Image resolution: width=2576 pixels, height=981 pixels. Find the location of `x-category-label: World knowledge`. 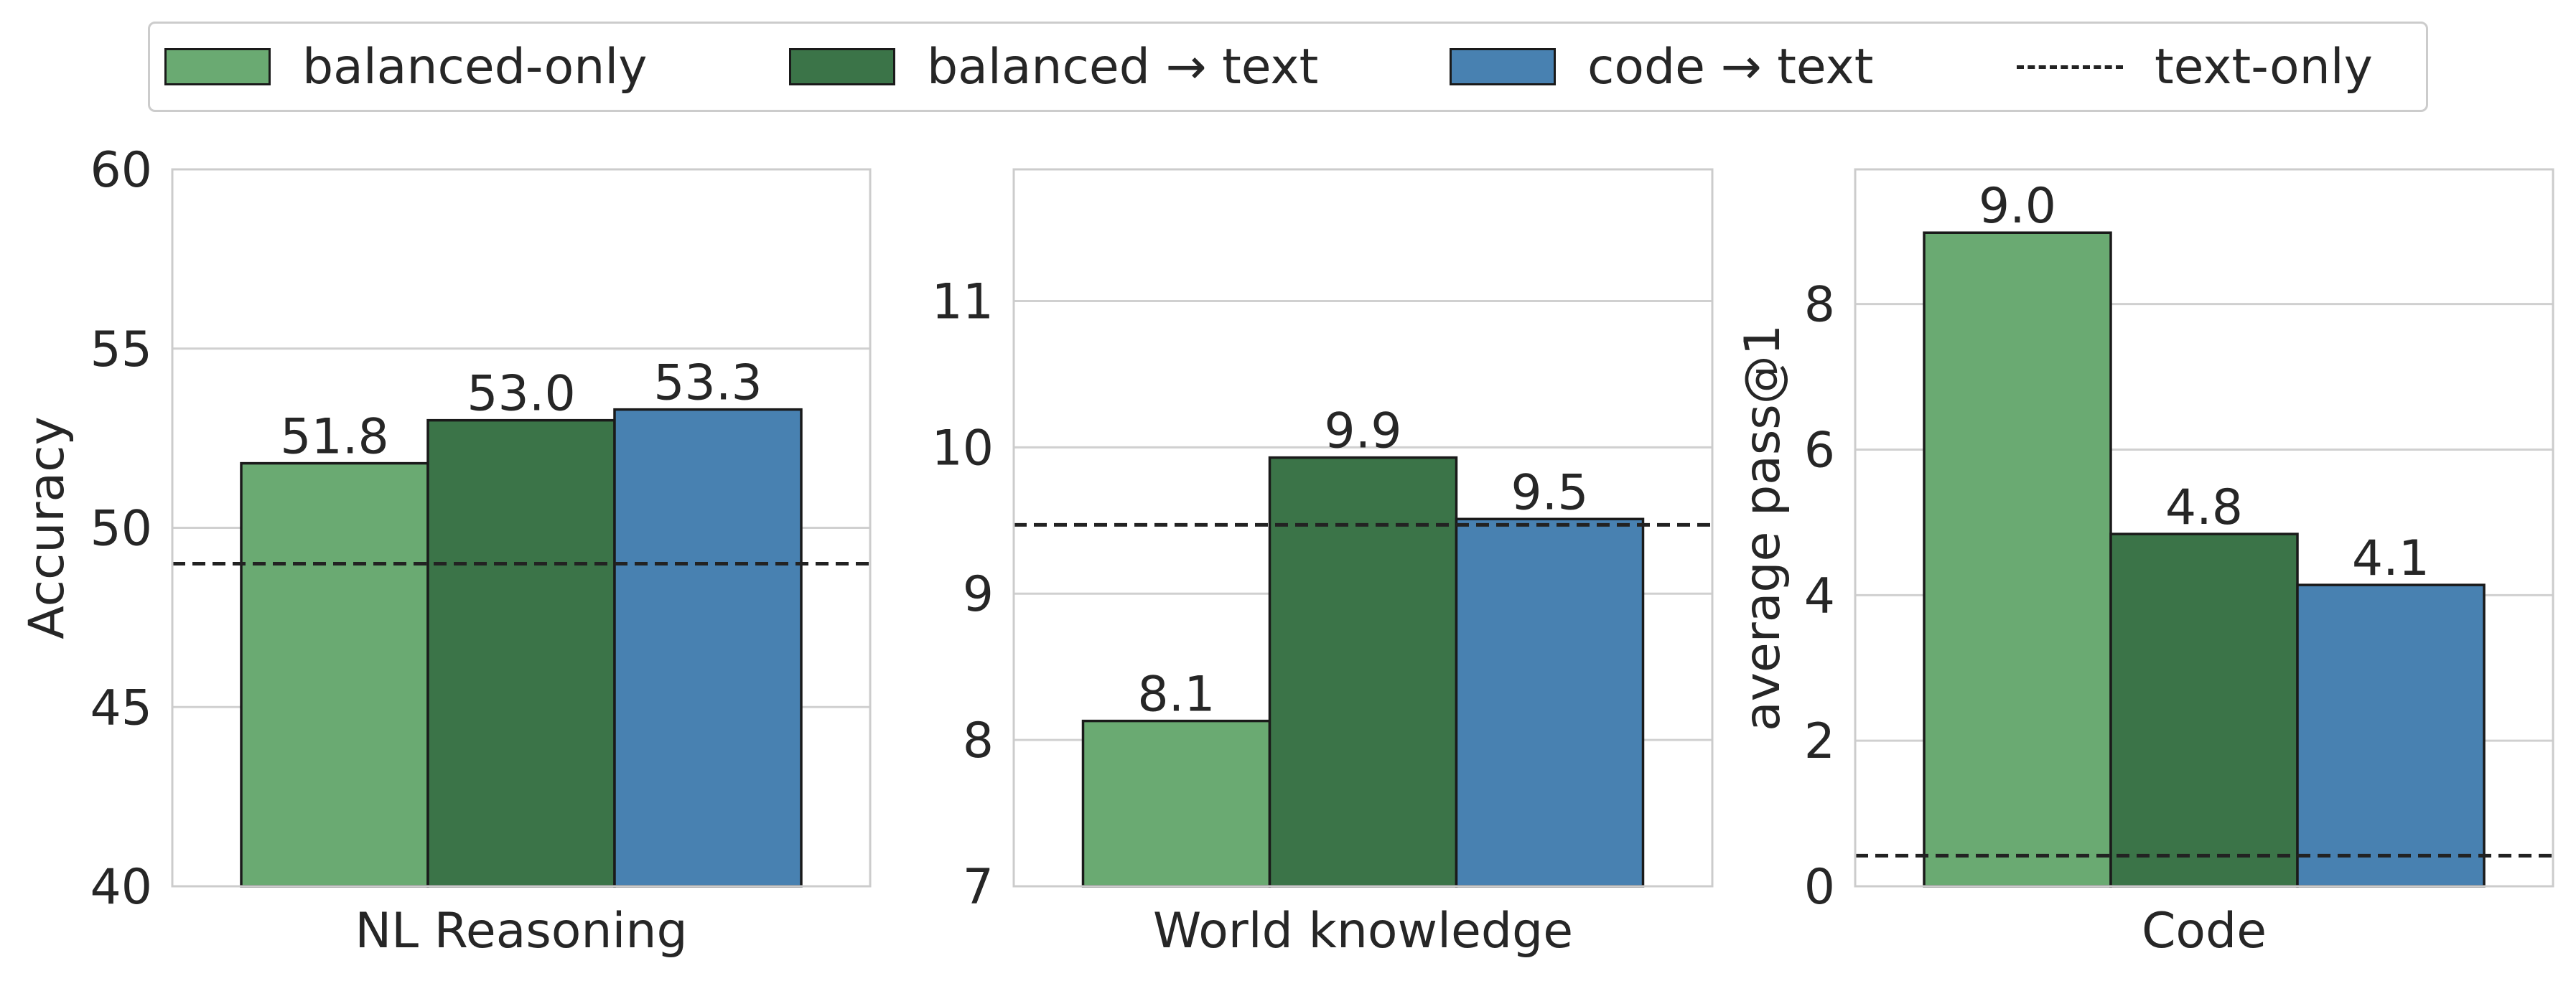

x-category-label: World knowledge is located at coordinates (1363, 931).